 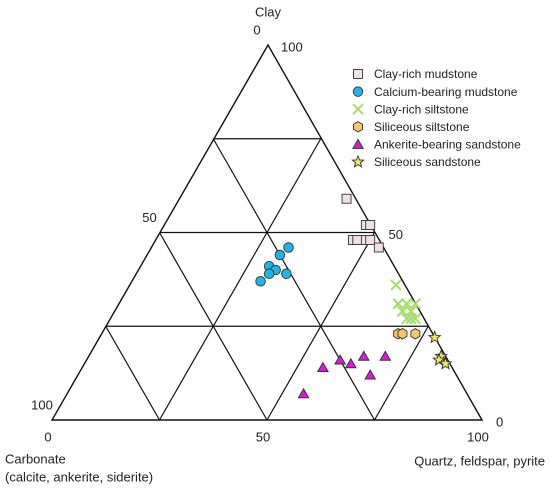 I want to click on clay-tick-label: 0, so click(x=499, y=421).